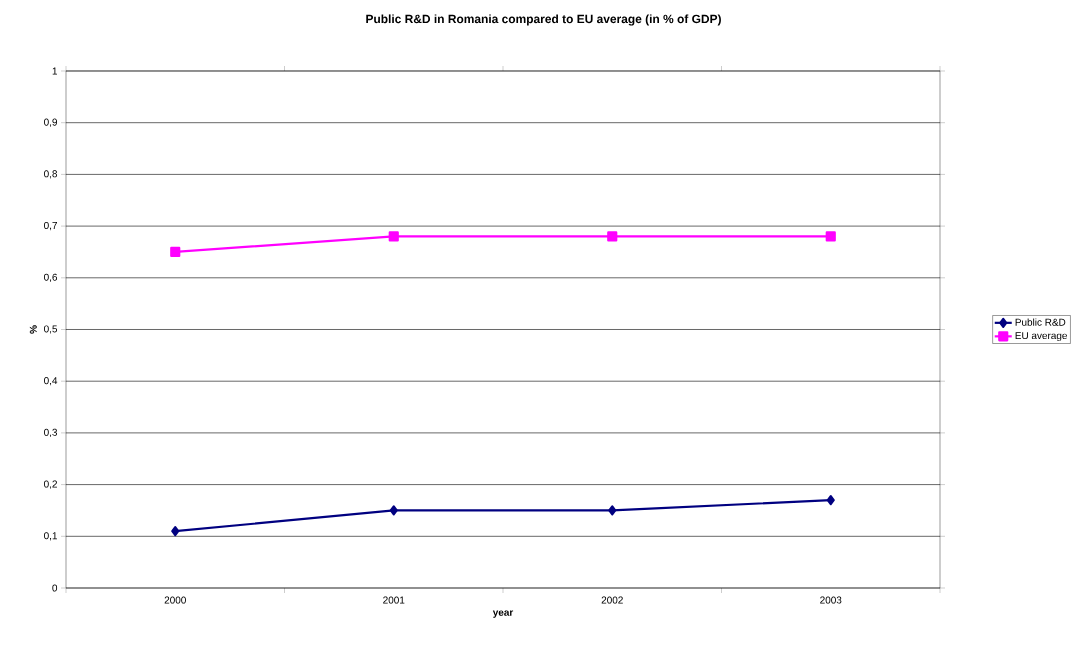  I want to click on y-tick-label: 0,5, so click(51, 329).